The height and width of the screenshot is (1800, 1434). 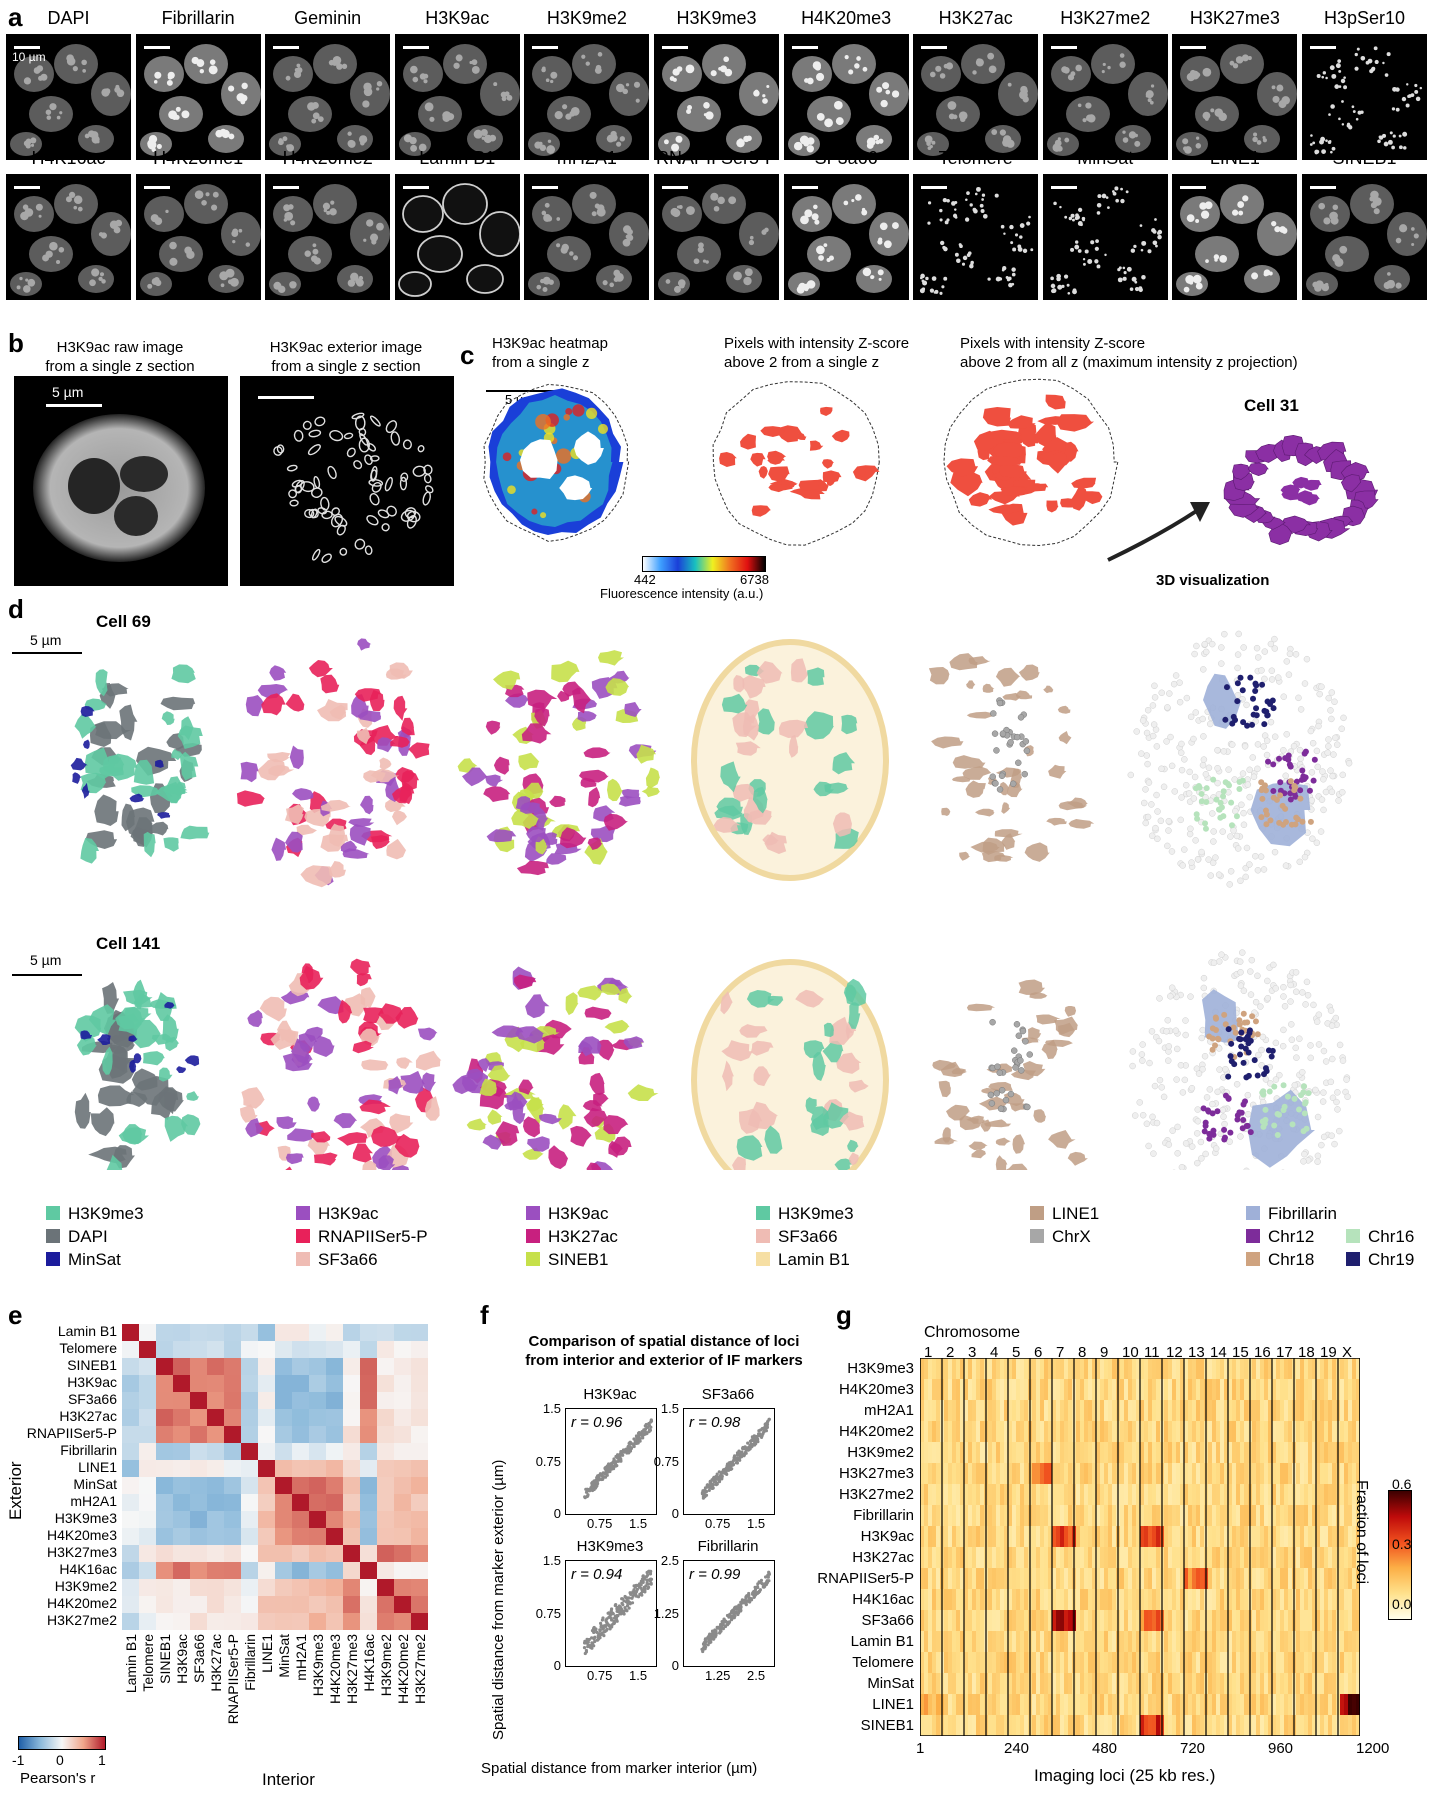 What do you see at coordinates (1006, 509) in the screenshot?
I see `zscore-pixels` at bounding box center [1006, 509].